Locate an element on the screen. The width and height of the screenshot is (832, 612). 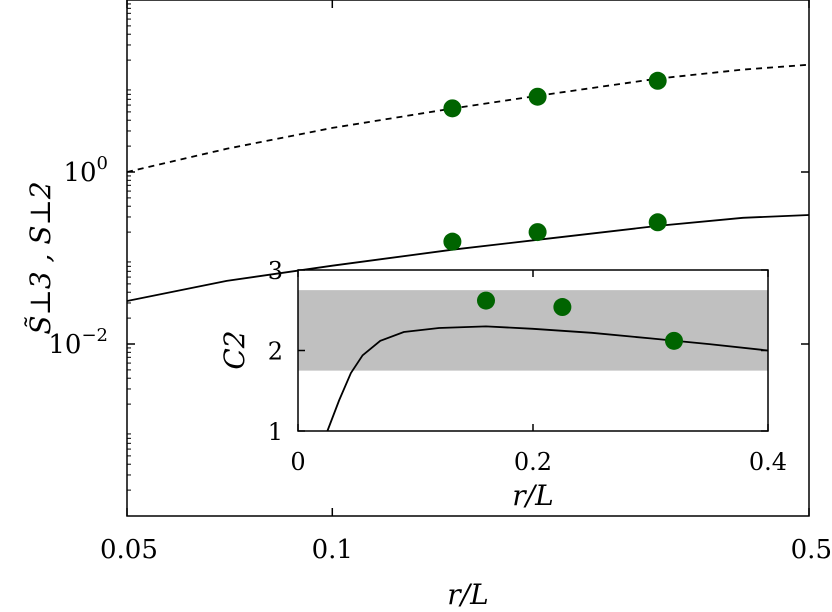
inset-x-tick-label: 0.4 is located at coordinates (768, 462).